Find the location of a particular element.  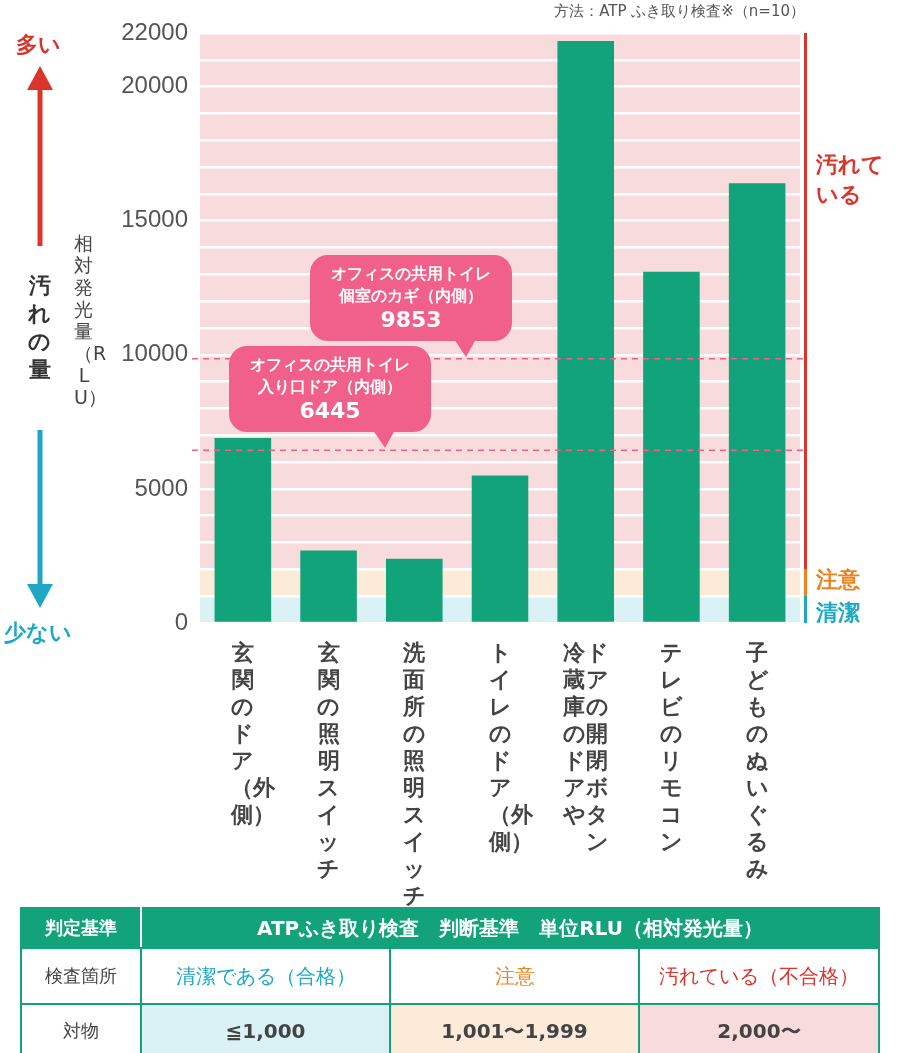

x-tick-label: テレビのリモコン is located at coordinates (671, 747).